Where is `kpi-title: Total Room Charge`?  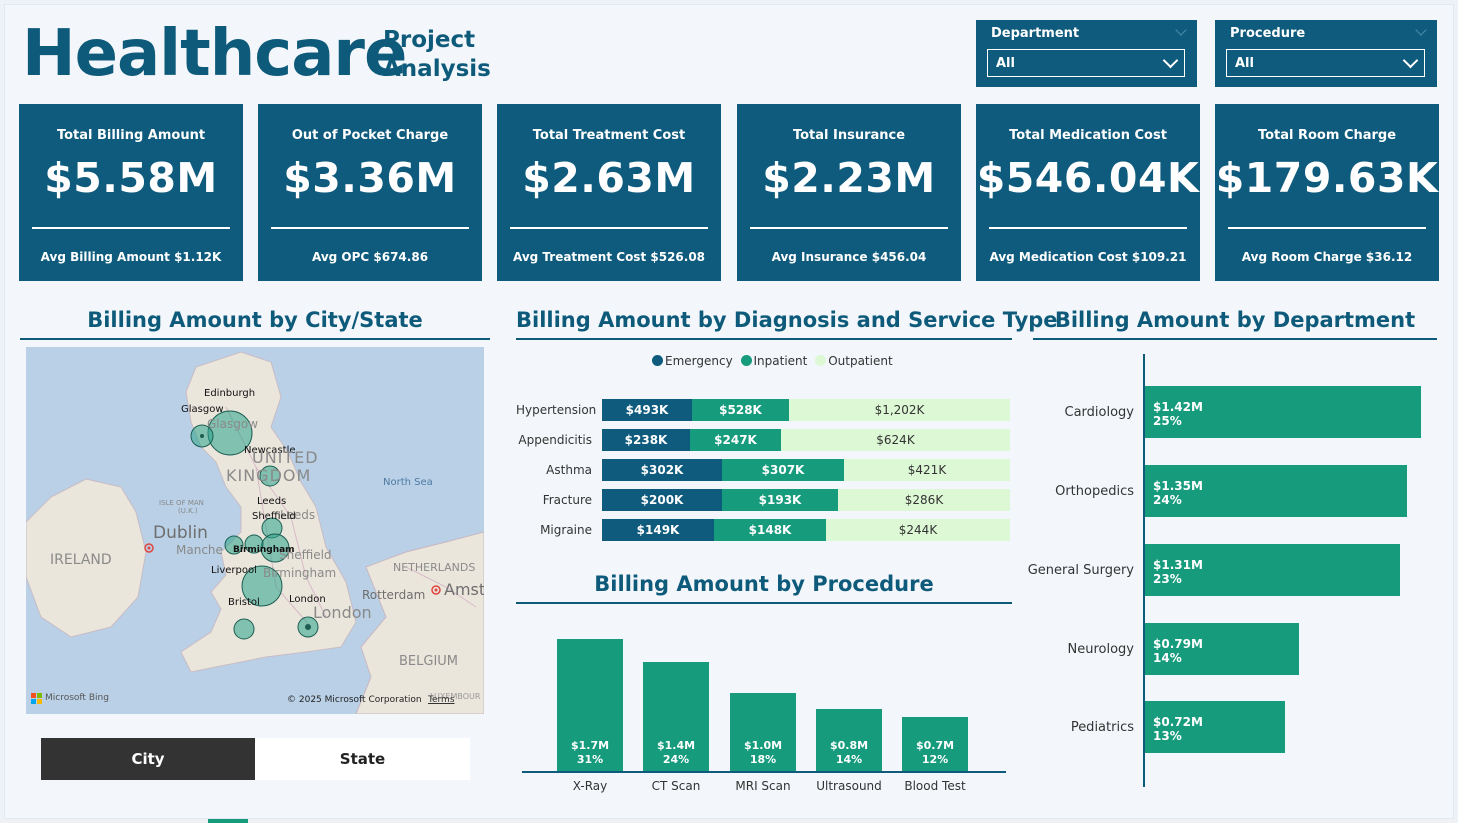 kpi-title: Total Room Charge is located at coordinates (1327, 135).